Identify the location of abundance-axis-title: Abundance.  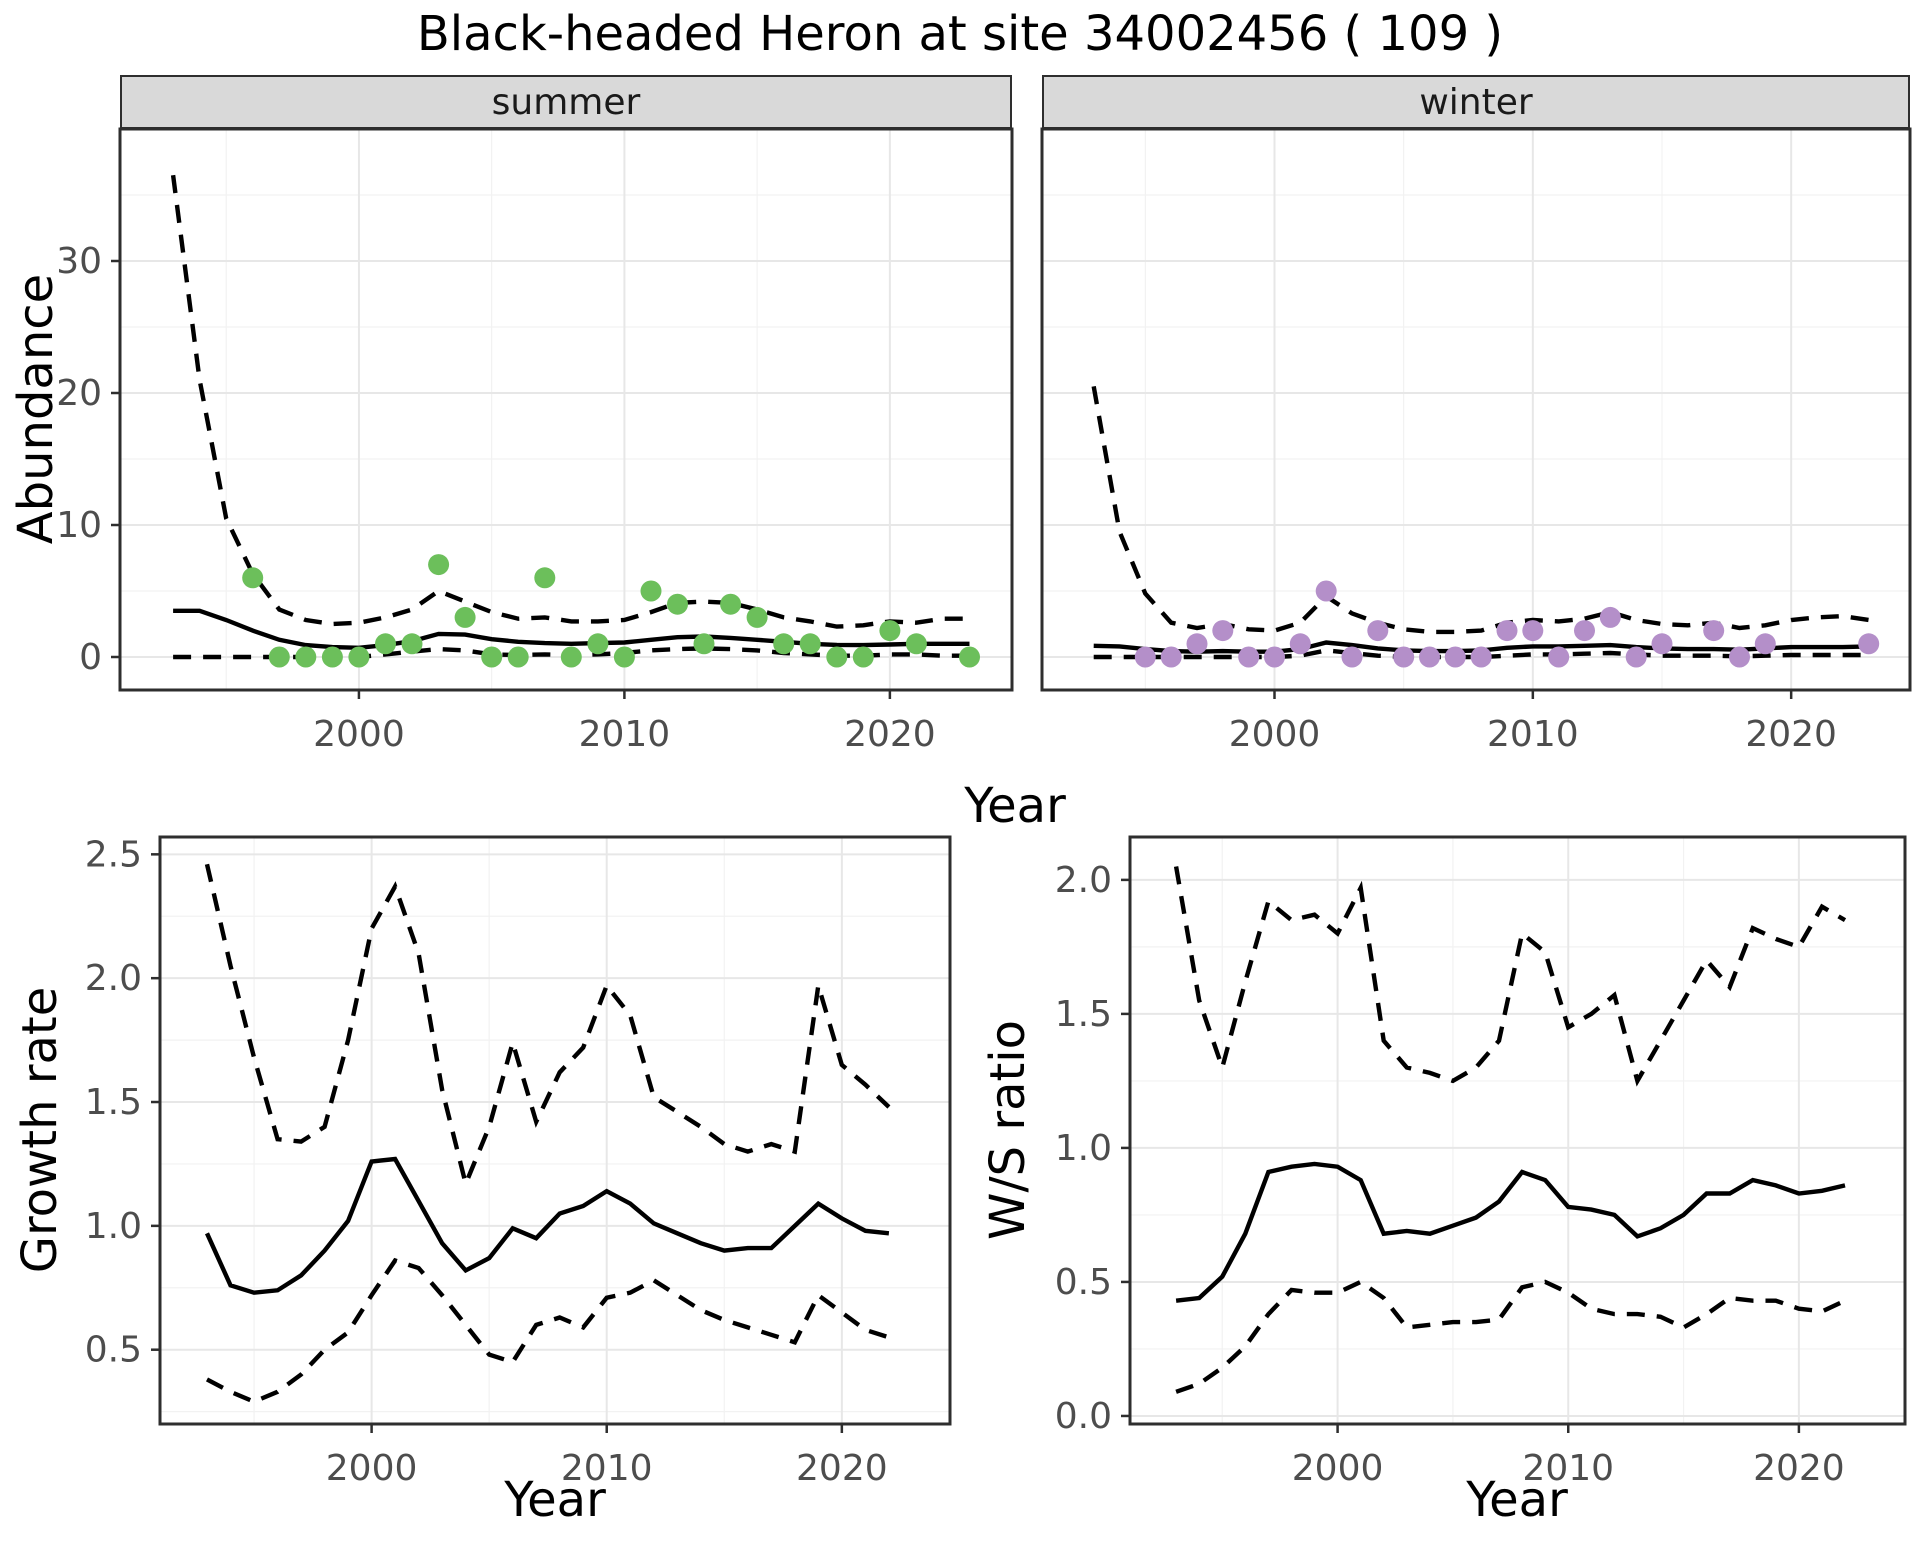
(36, 409).